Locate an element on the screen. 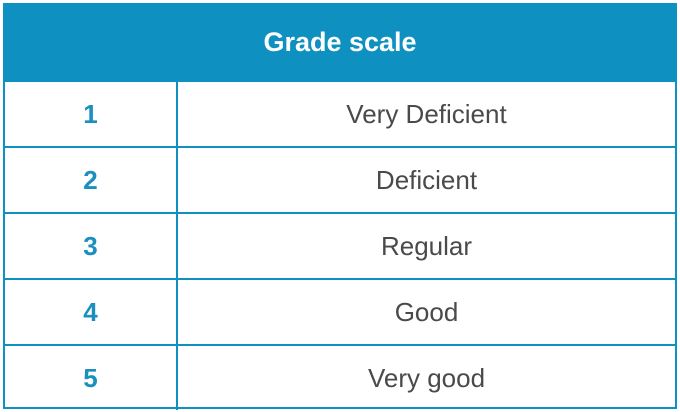  grade-label: Regular is located at coordinates (426, 245).